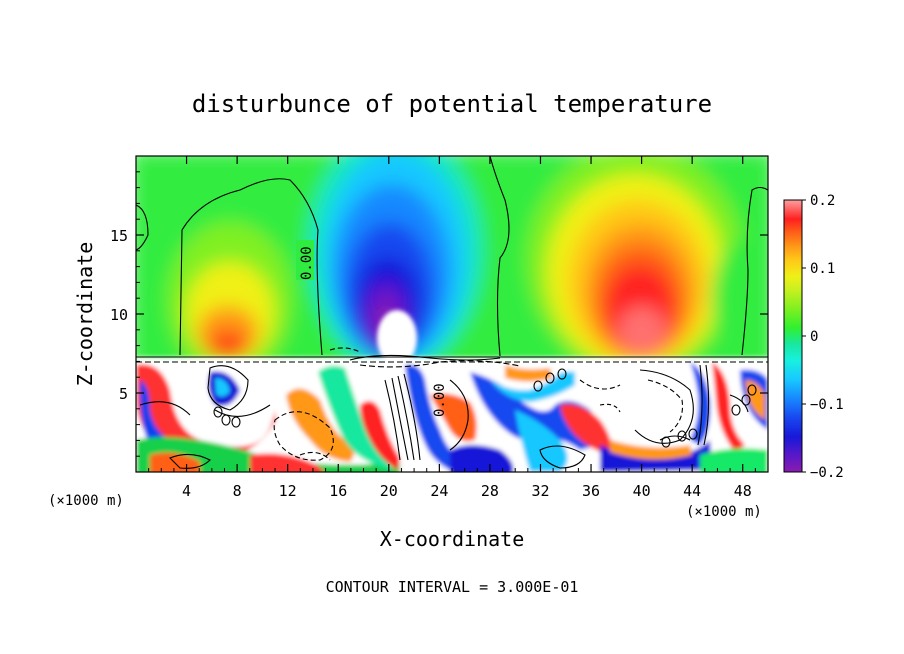 This screenshot has height=654, width=904. Describe the element at coordinates (591, 491) in the screenshot. I see `x-tick-label: 36` at that location.